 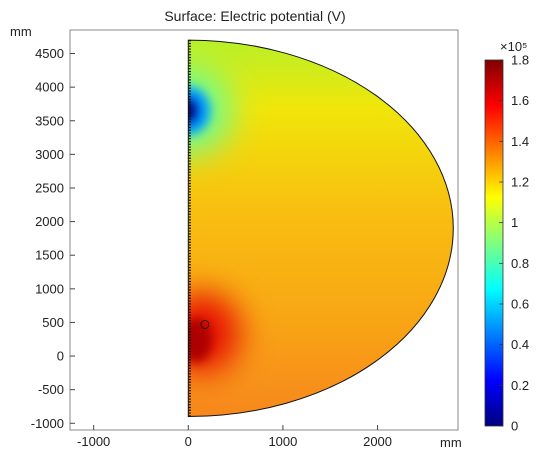 What do you see at coordinates (520, 141) in the screenshot?
I see `colorbar-tick-label: 1.4` at bounding box center [520, 141].